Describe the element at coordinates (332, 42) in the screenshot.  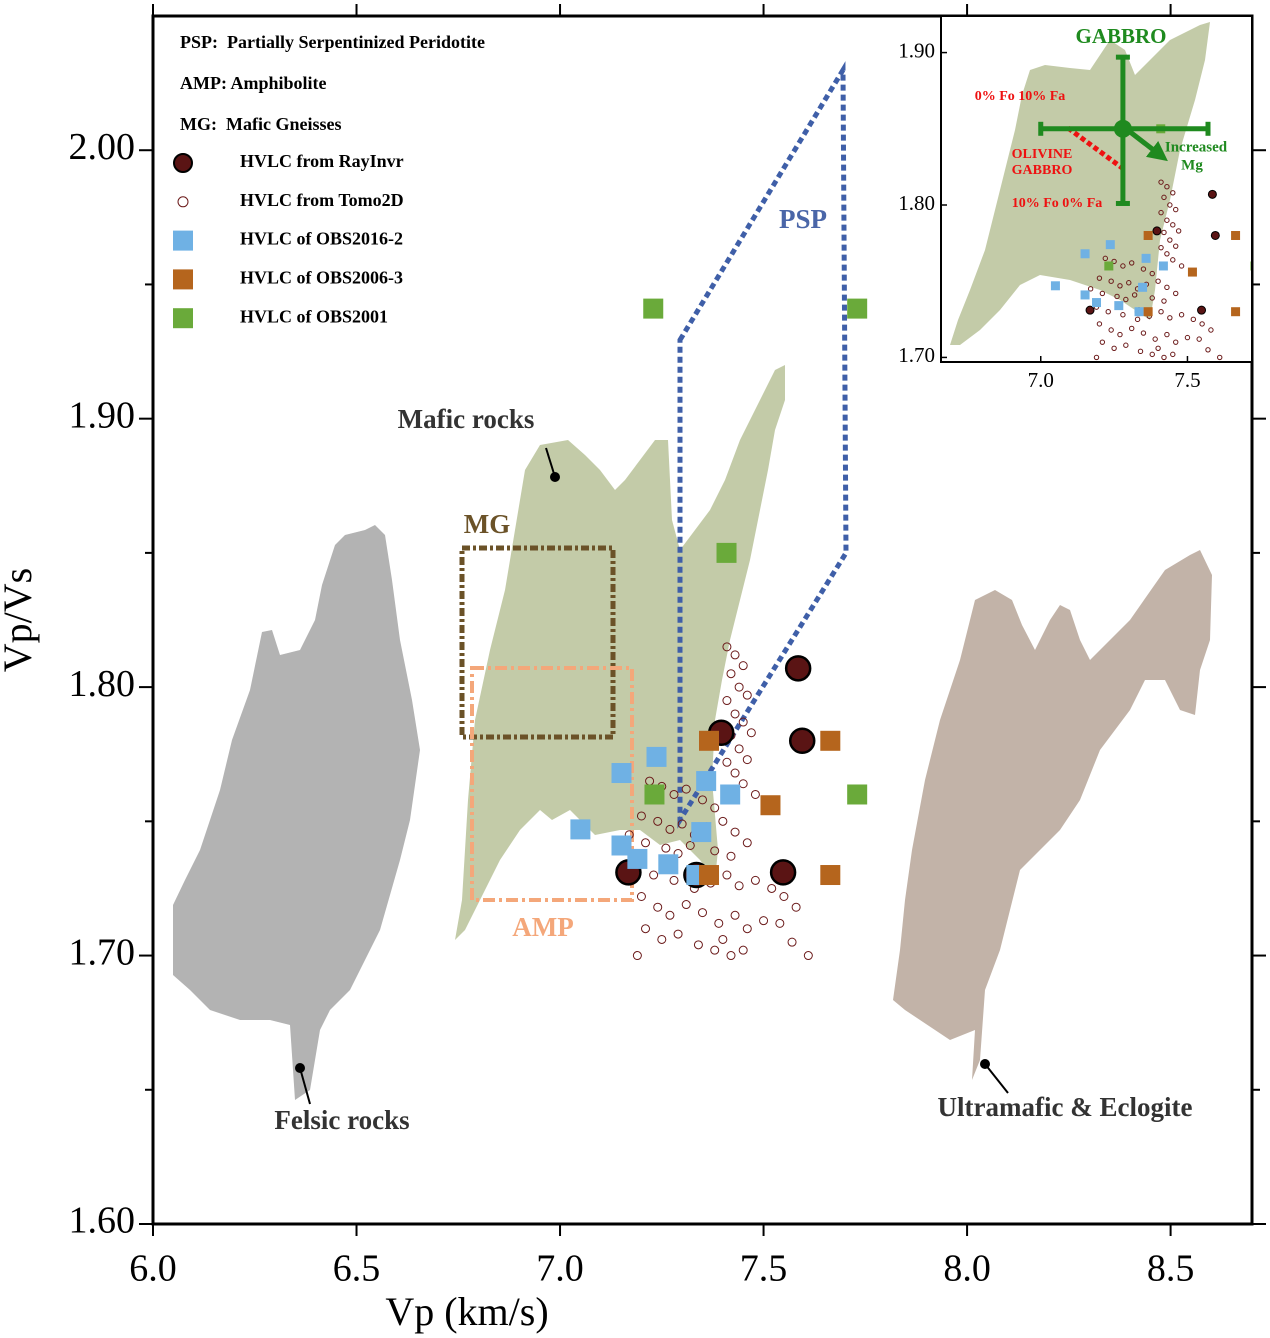
I see `note: PSP: Partially Serpentinized Peridotite` at that location.